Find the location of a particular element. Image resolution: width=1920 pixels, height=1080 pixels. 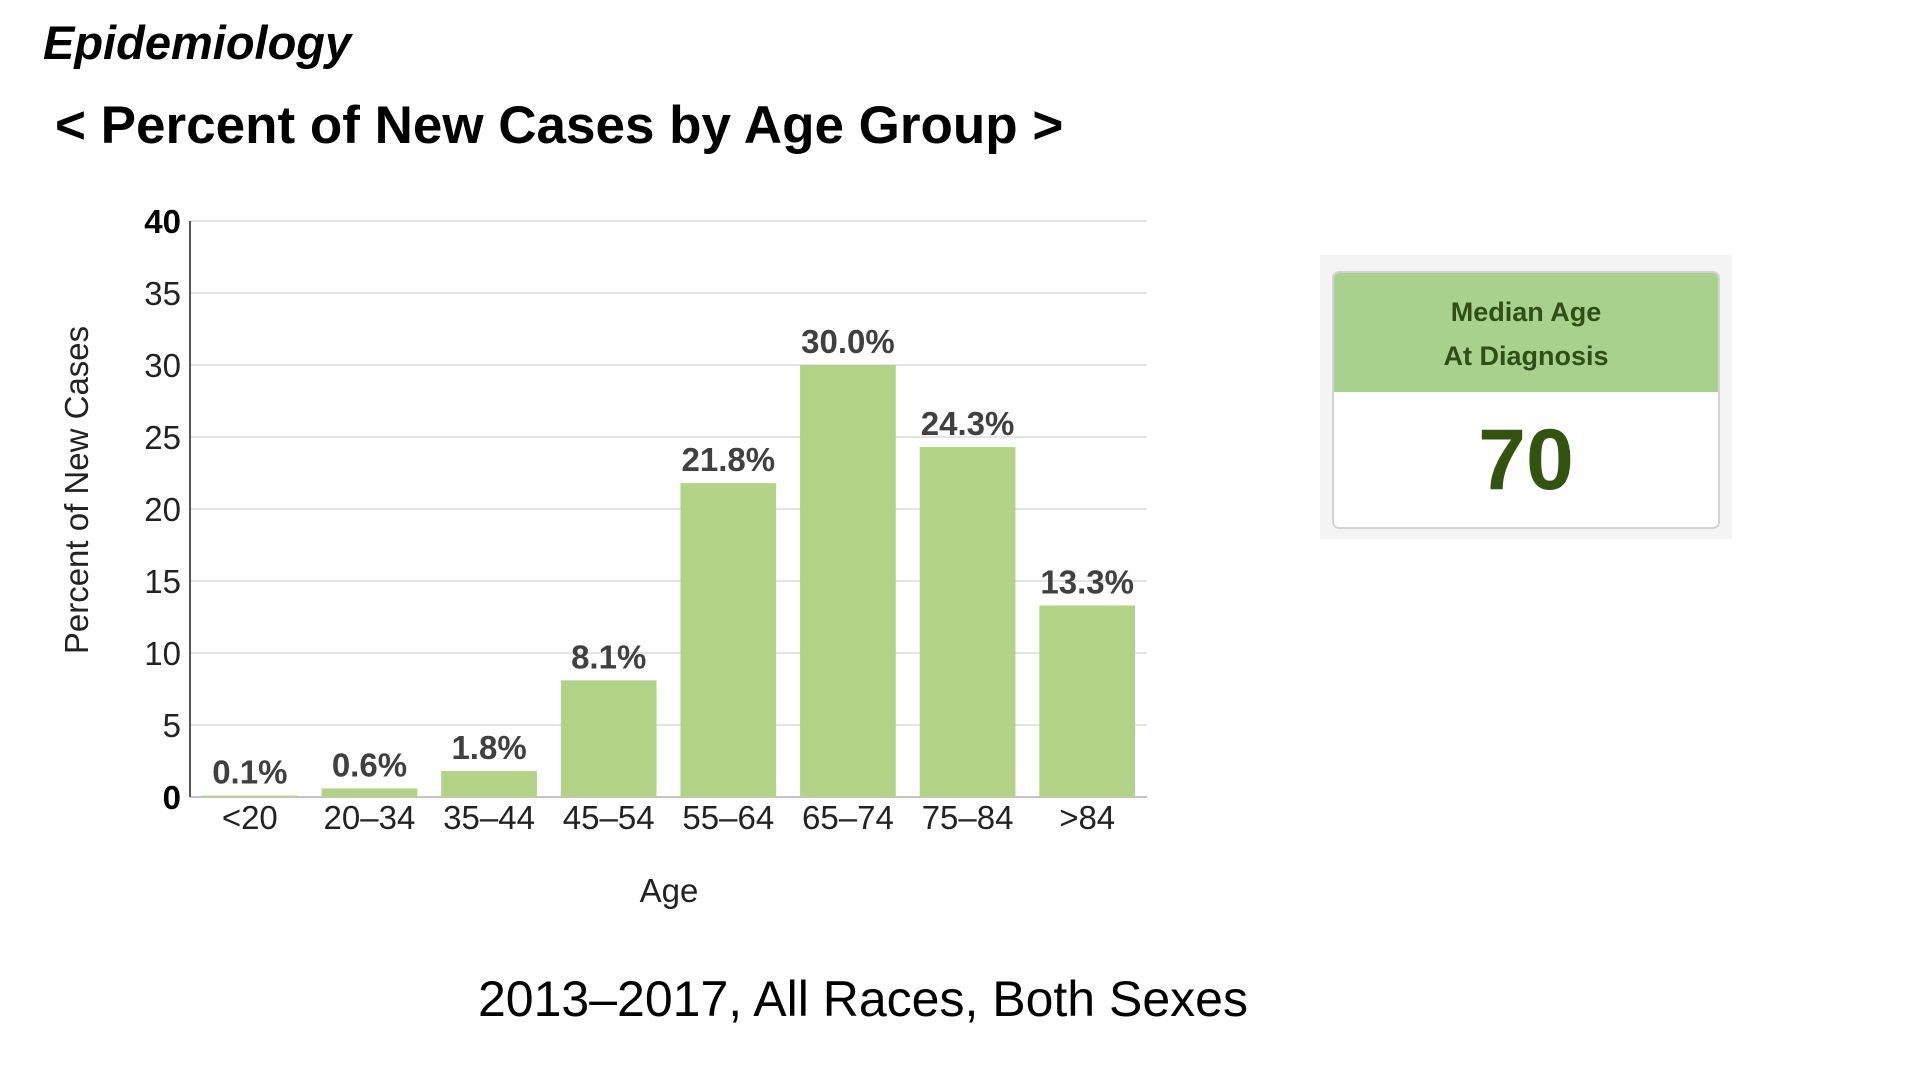

median-age-panel: Median Age At Diagnosis 70 is located at coordinates (1526, 397).